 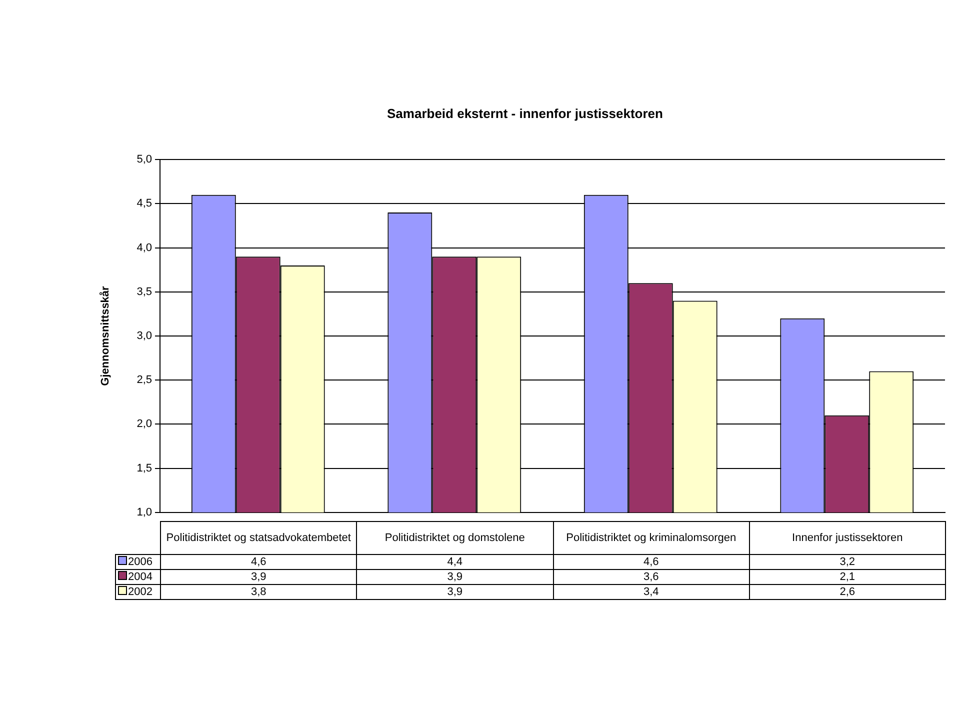 What do you see at coordinates (138, 562) in the screenshot?
I see `legend-label: 2006` at bounding box center [138, 562].